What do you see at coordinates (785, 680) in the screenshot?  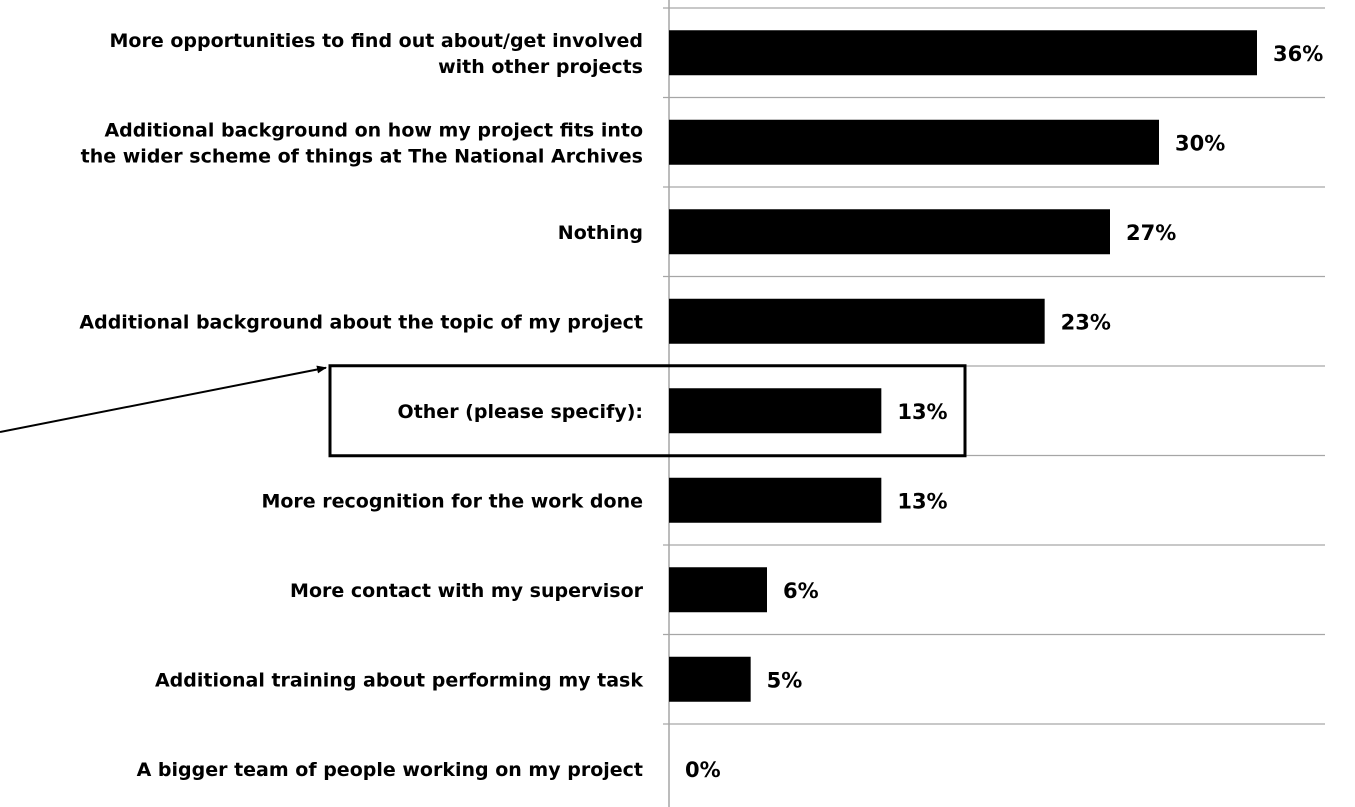 I see `value-label: 5%` at bounding box center [785, 680].